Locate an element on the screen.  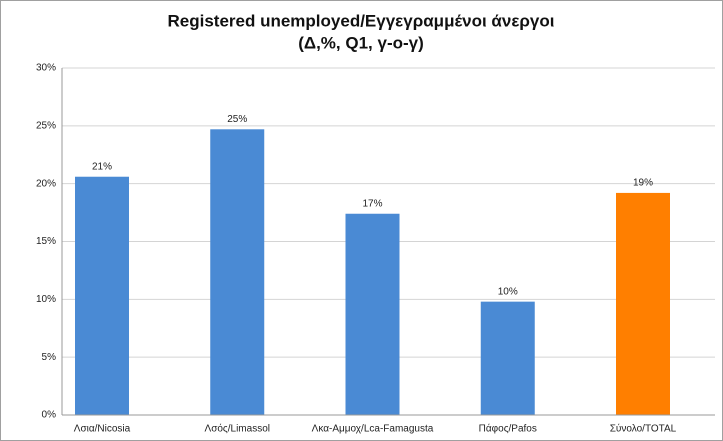
y-tick-label: 25% is located at coordinates (46, 125).